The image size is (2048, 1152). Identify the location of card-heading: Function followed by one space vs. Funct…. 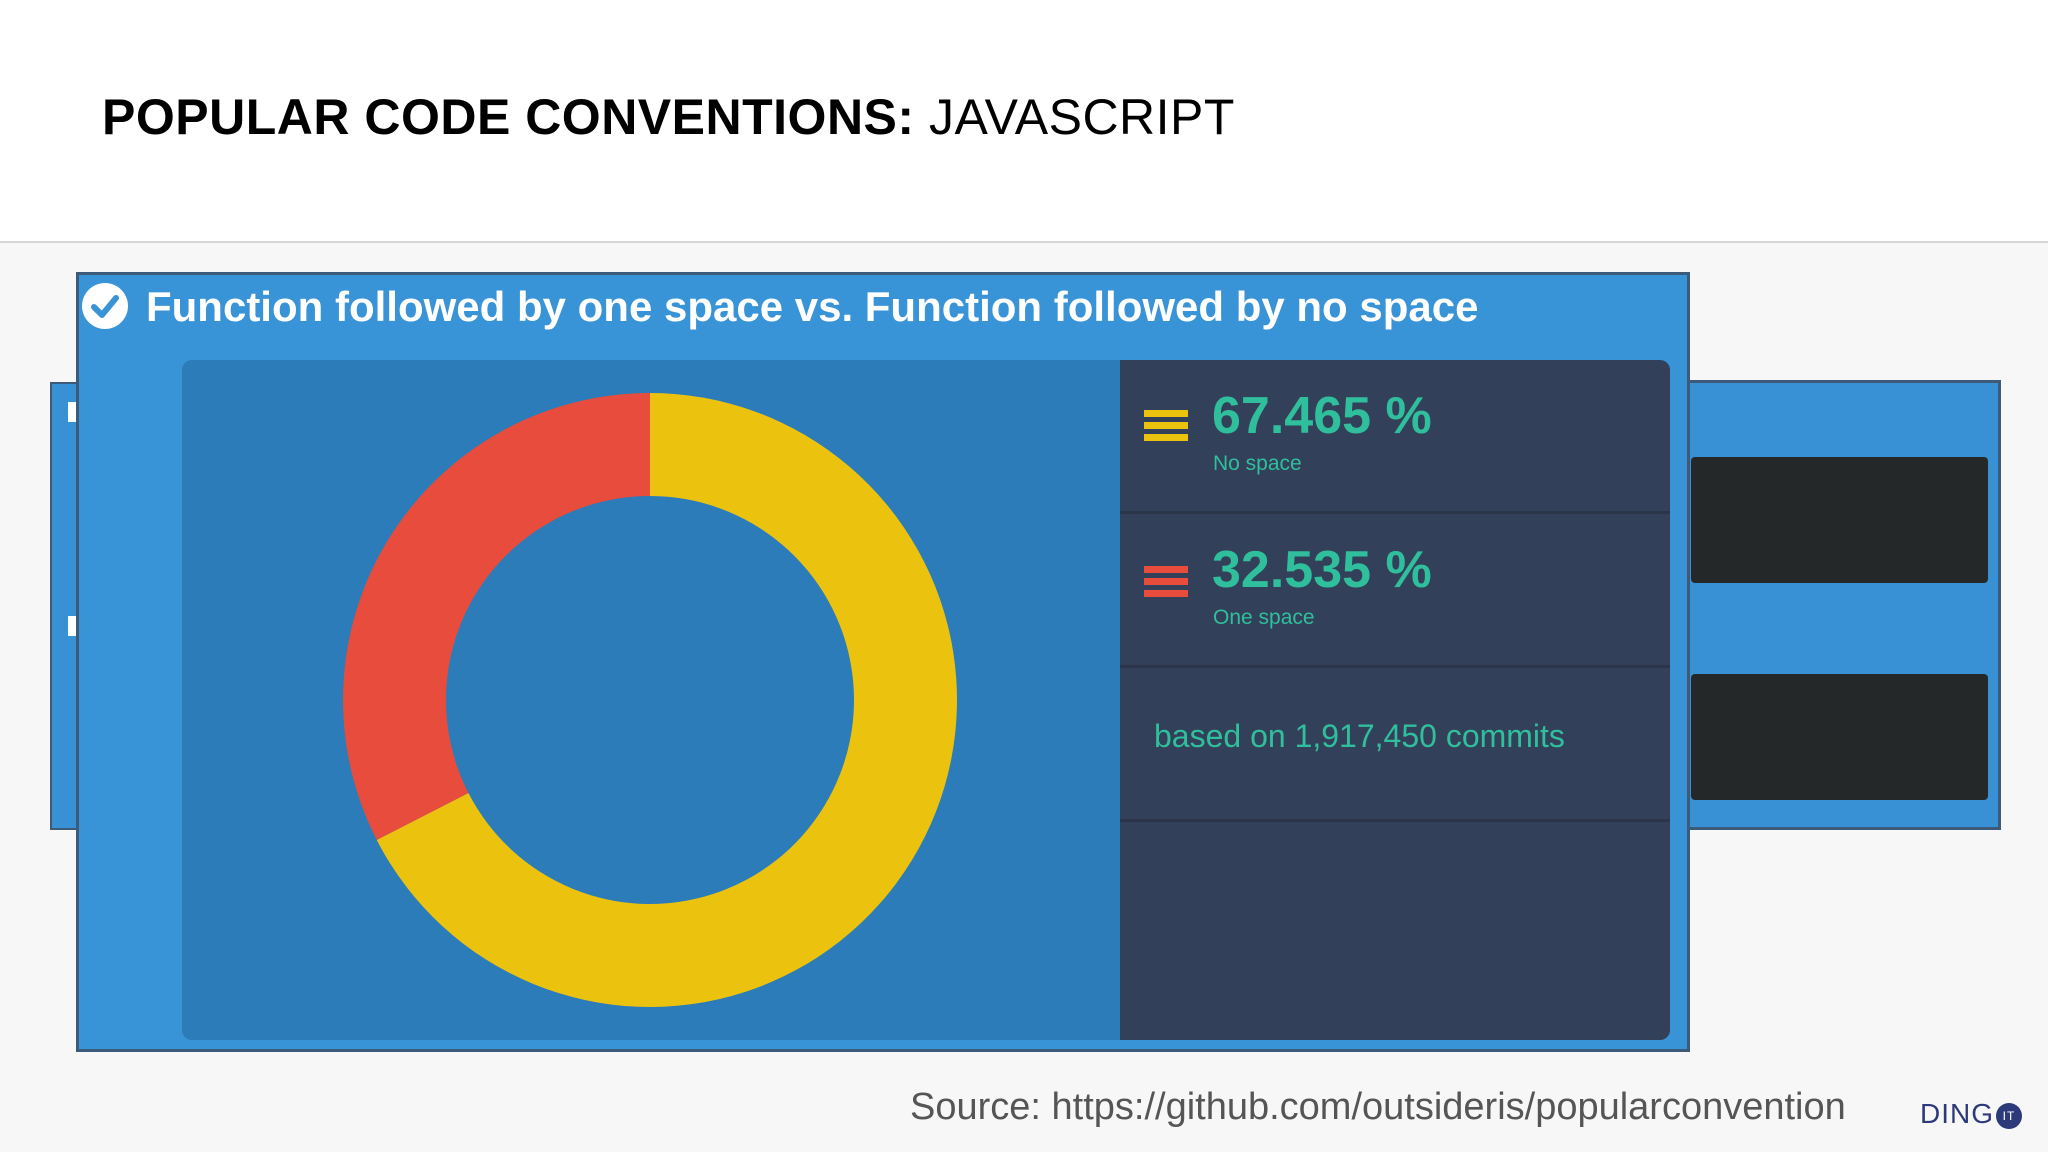
(812, 306).